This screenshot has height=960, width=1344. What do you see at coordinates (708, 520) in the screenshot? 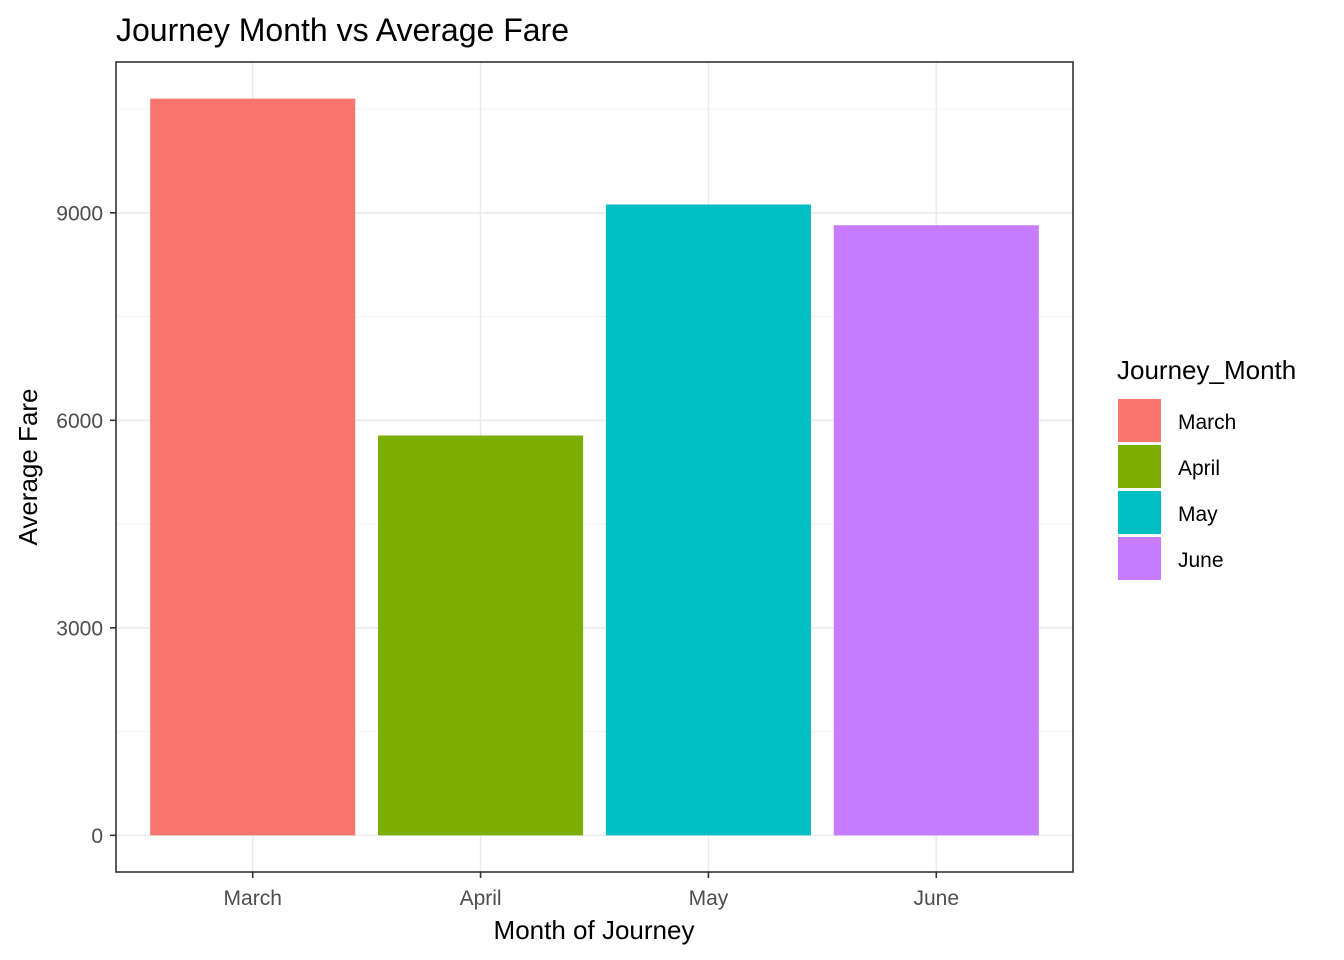
I see `bar-may` at bounding box center [708, 520].